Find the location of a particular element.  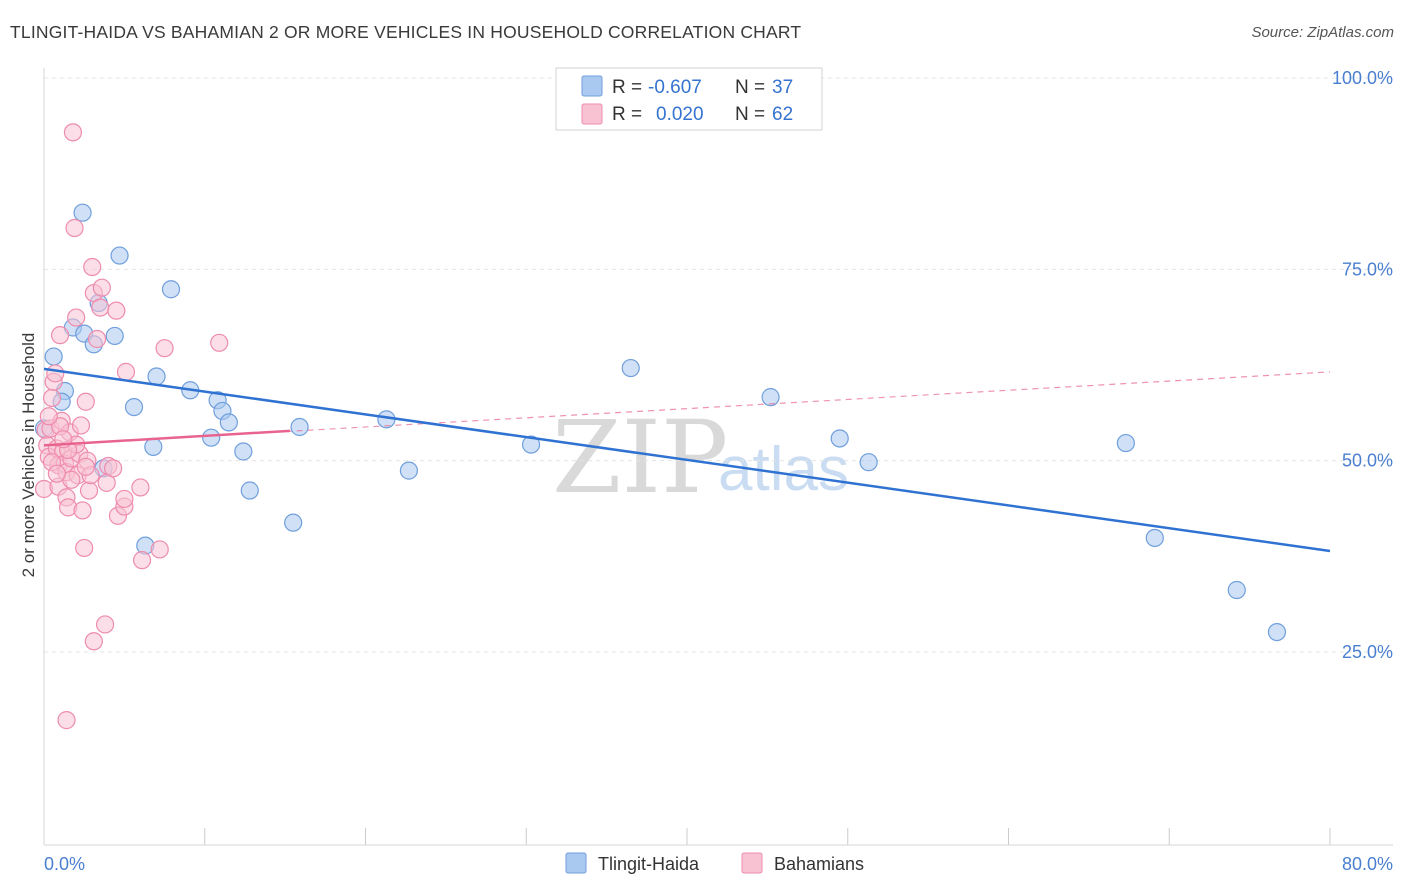

series-legend: Tlingit-Haida Bahamians is located at coordinates (714, 863).